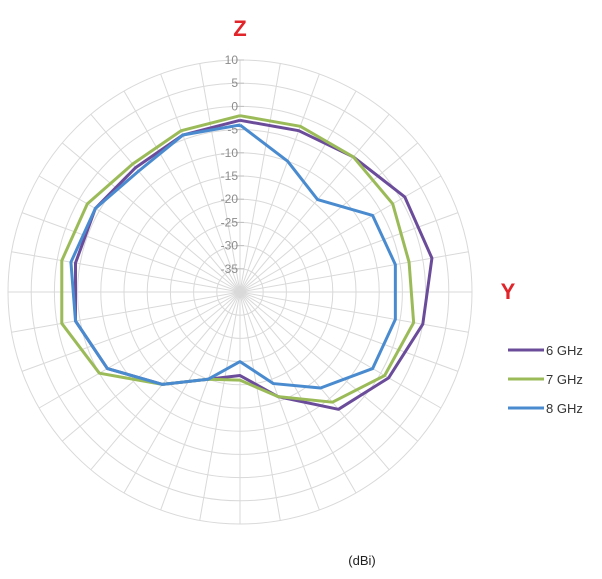  I want to click on legend-label: 6 GHz, so click(564, 350).